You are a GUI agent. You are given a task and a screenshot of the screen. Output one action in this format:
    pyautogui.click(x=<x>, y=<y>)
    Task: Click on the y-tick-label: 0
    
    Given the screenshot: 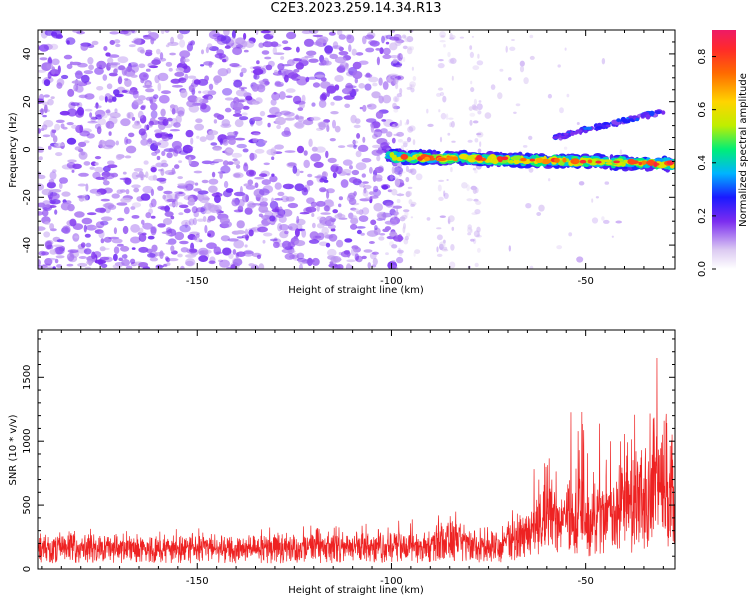 What is the action you would take?
    pyautogui.click(x=27, y=149)
    